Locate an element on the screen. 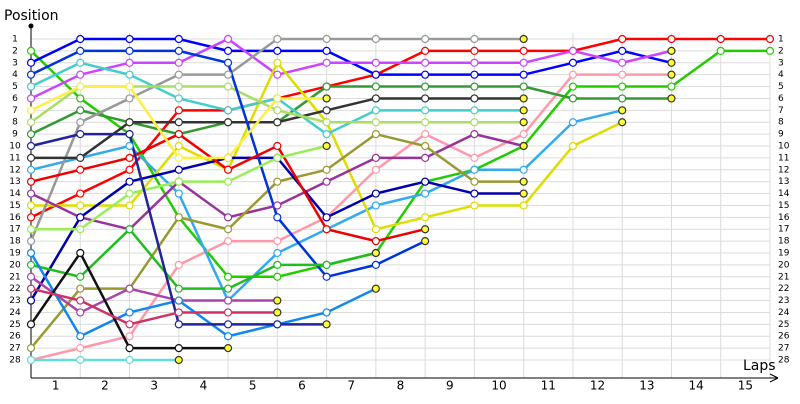 Image resolution: width=800 pixels, height=404 pixels. y-tick-label: 23 is located at coordinates (14, 301).